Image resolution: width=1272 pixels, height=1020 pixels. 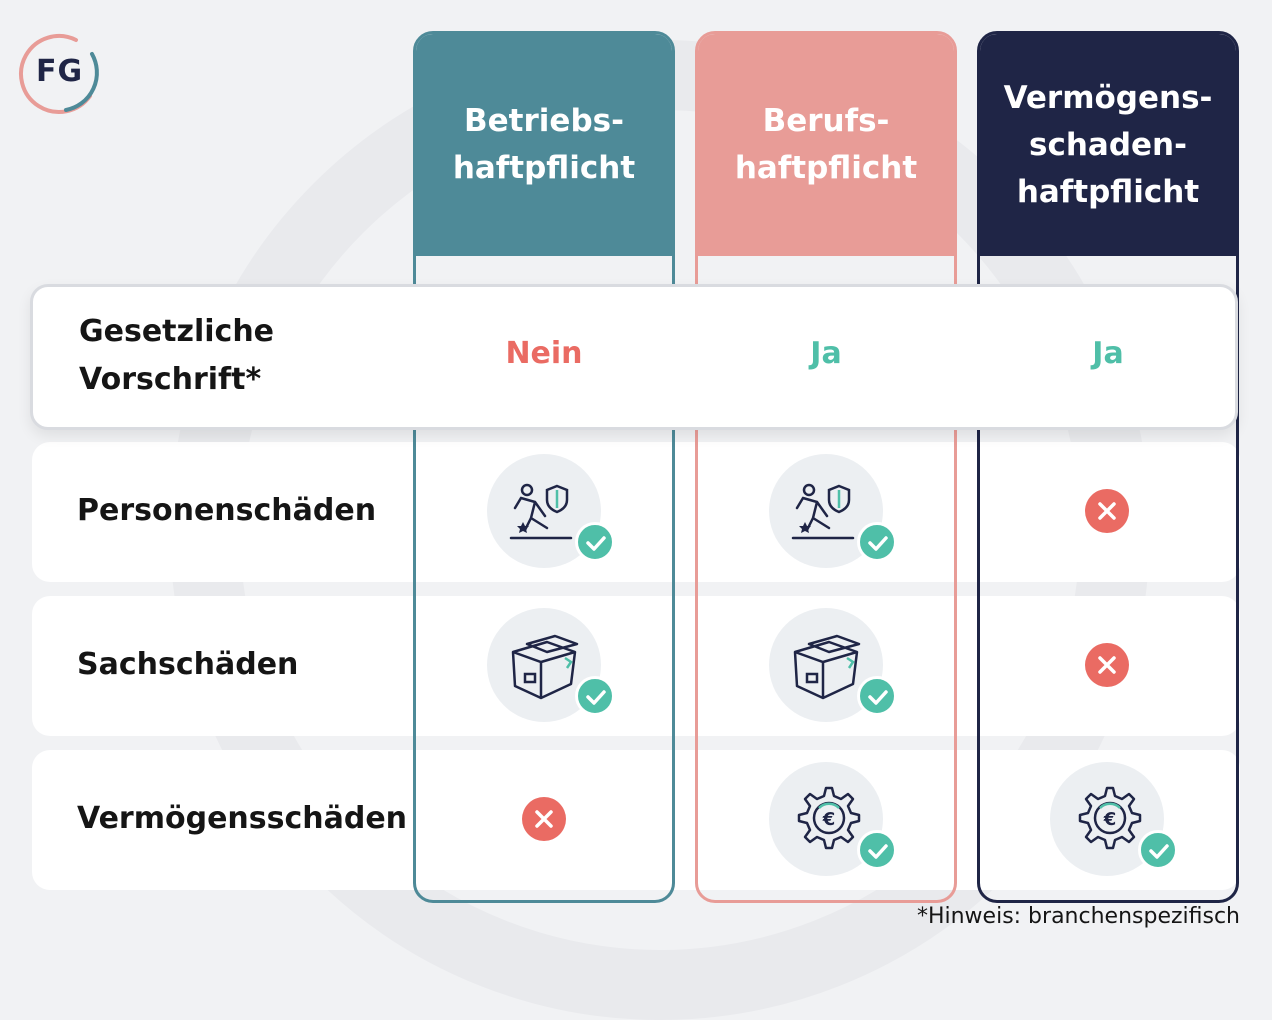 I want to click on row-label-vermoegensschaeden: Vermögensschäden, so click(x=242, y=818).